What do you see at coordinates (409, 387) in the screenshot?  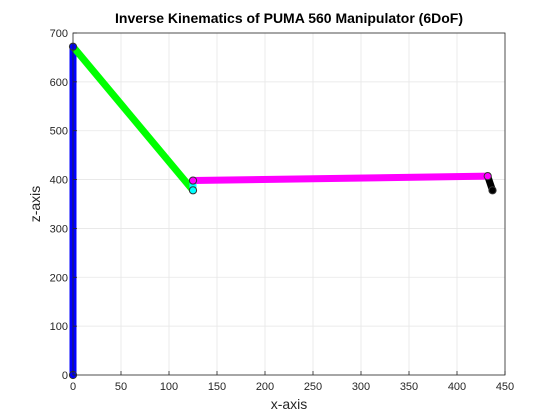 I see `x-tick-label: 350` at bounding box center [409, 387].